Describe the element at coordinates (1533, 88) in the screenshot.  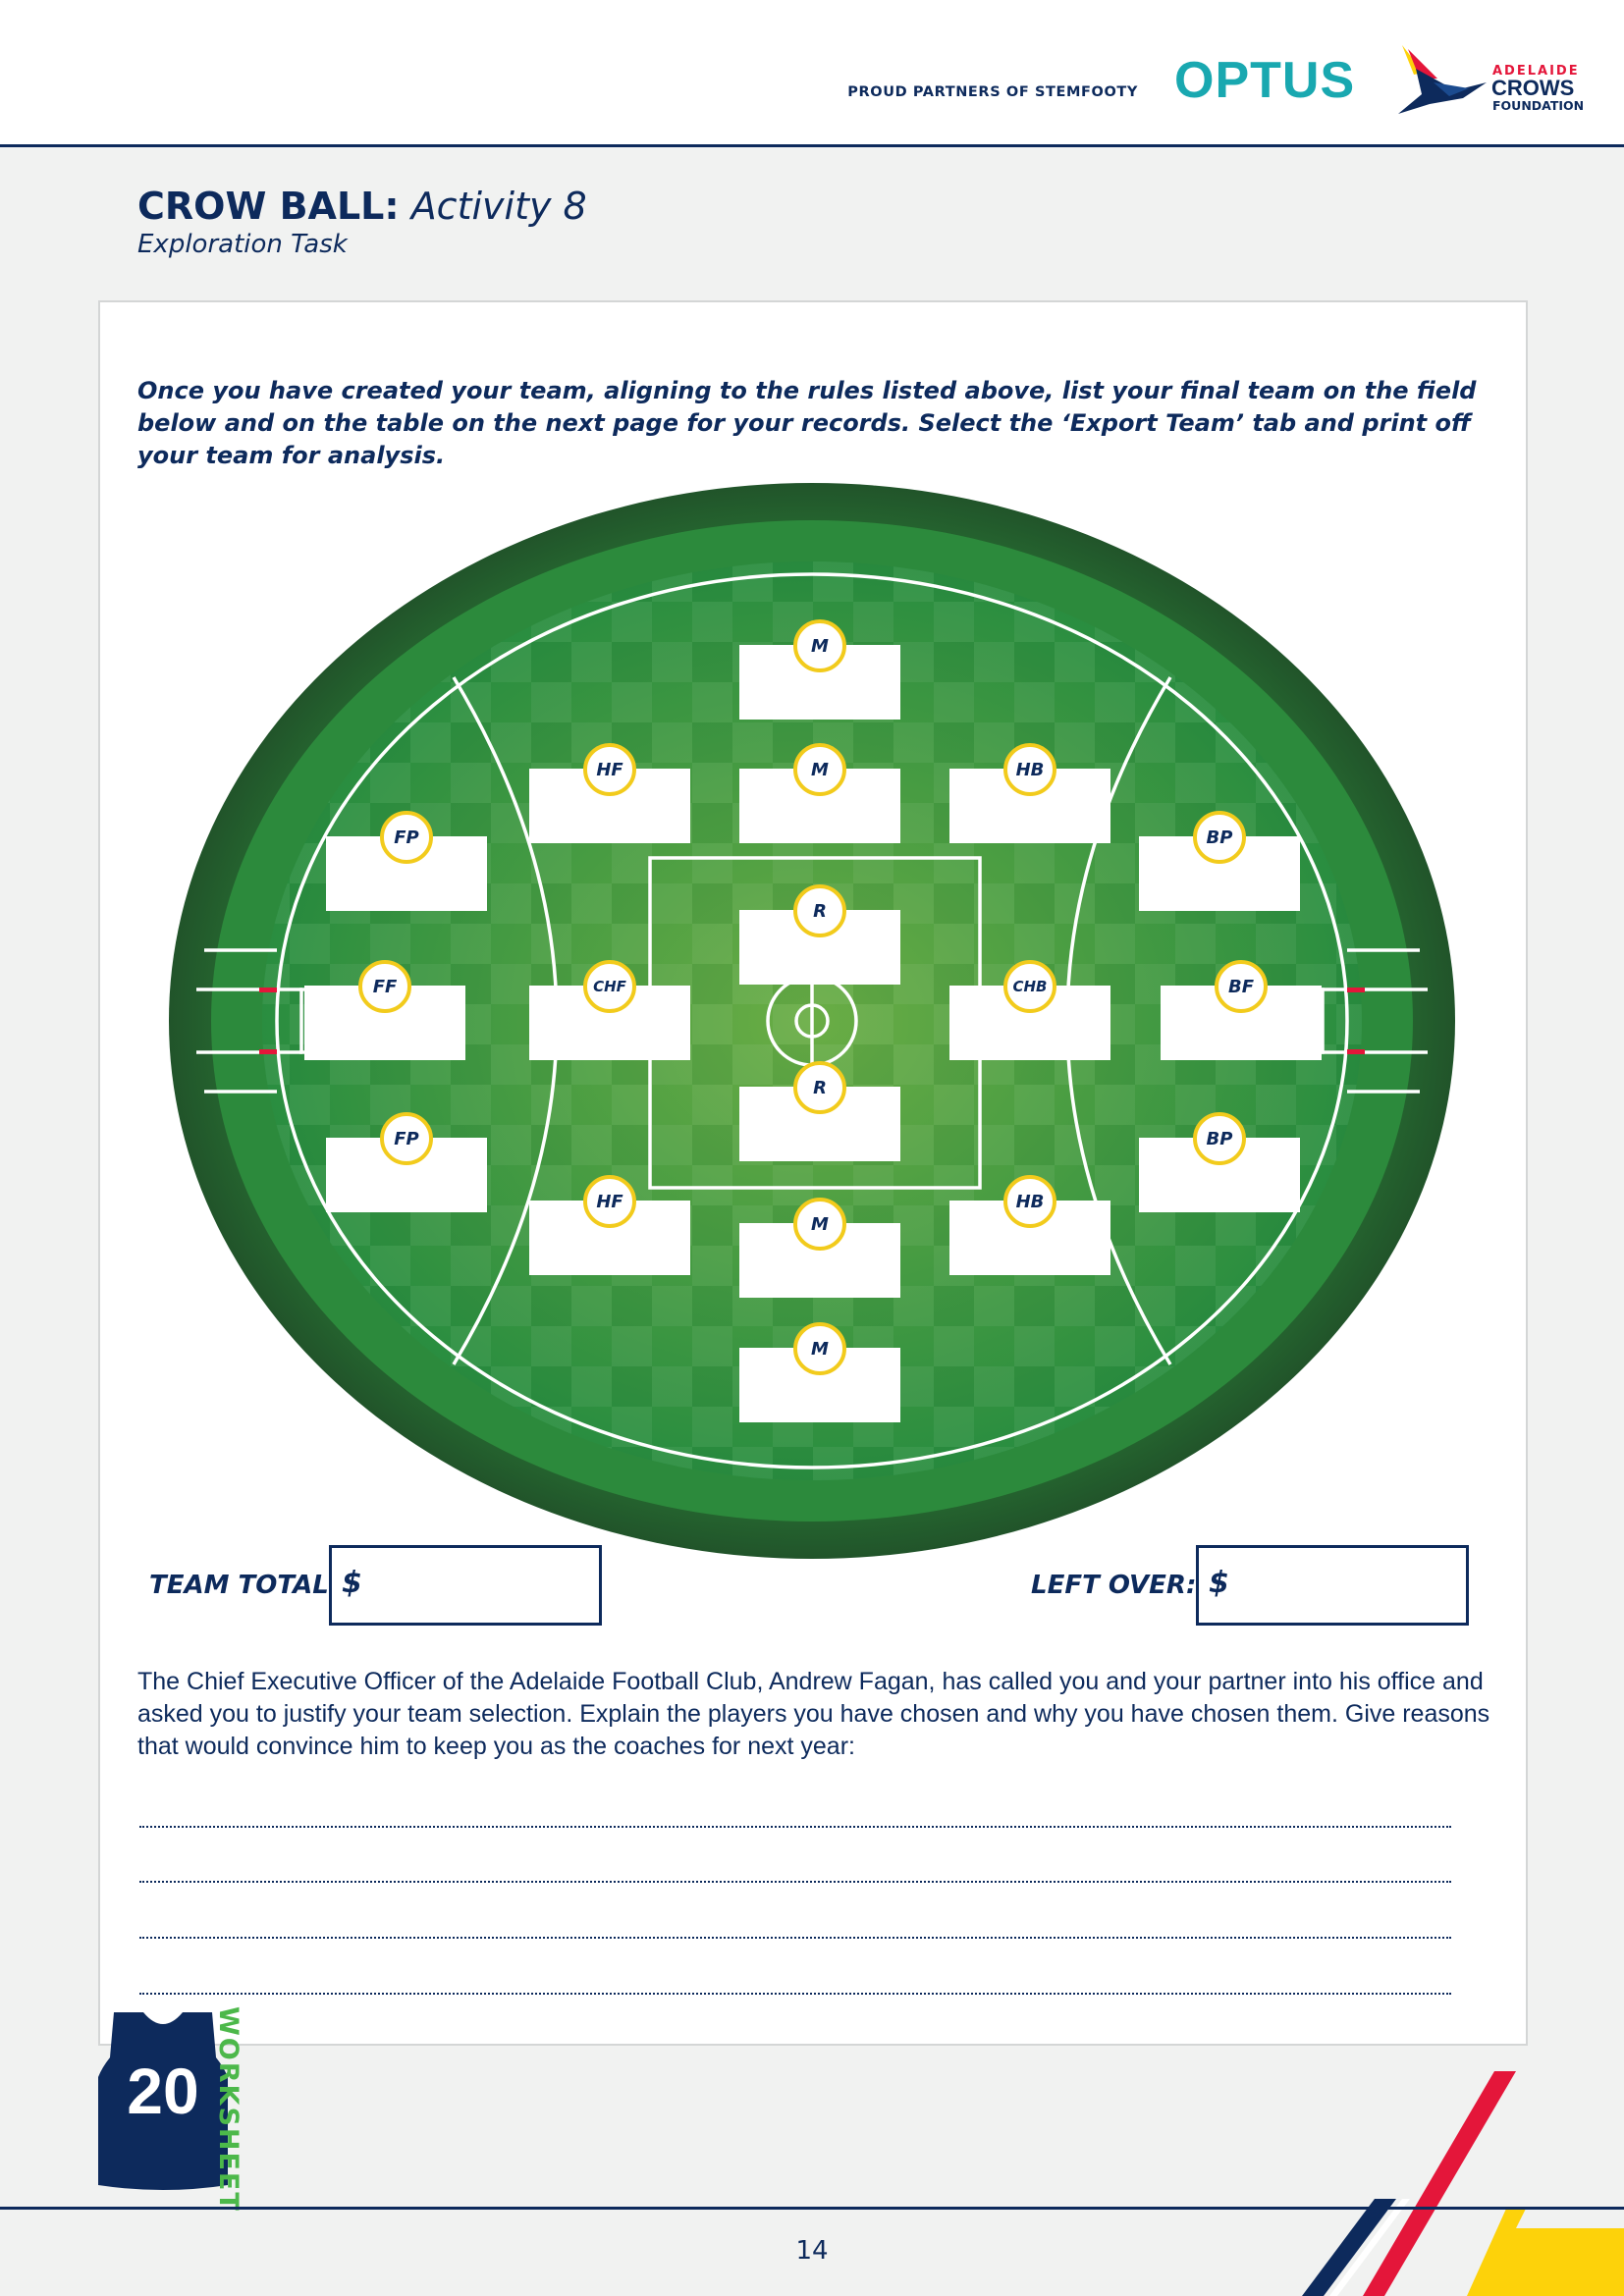
I see `crows-logo-line2: CROWS` at that location.